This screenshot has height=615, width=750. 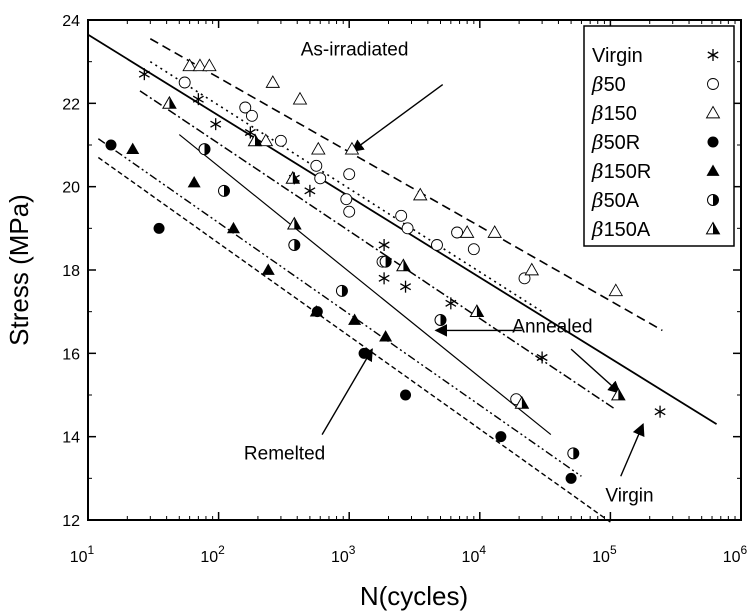 I want to click on legend-label-beta50r: β50R, so click(x=615, y=142).